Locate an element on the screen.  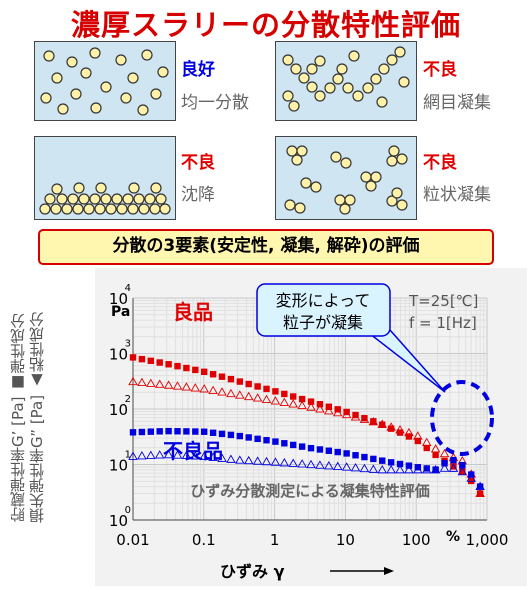
y-tick-exponent: 1 is located at coordinates (128, 455).